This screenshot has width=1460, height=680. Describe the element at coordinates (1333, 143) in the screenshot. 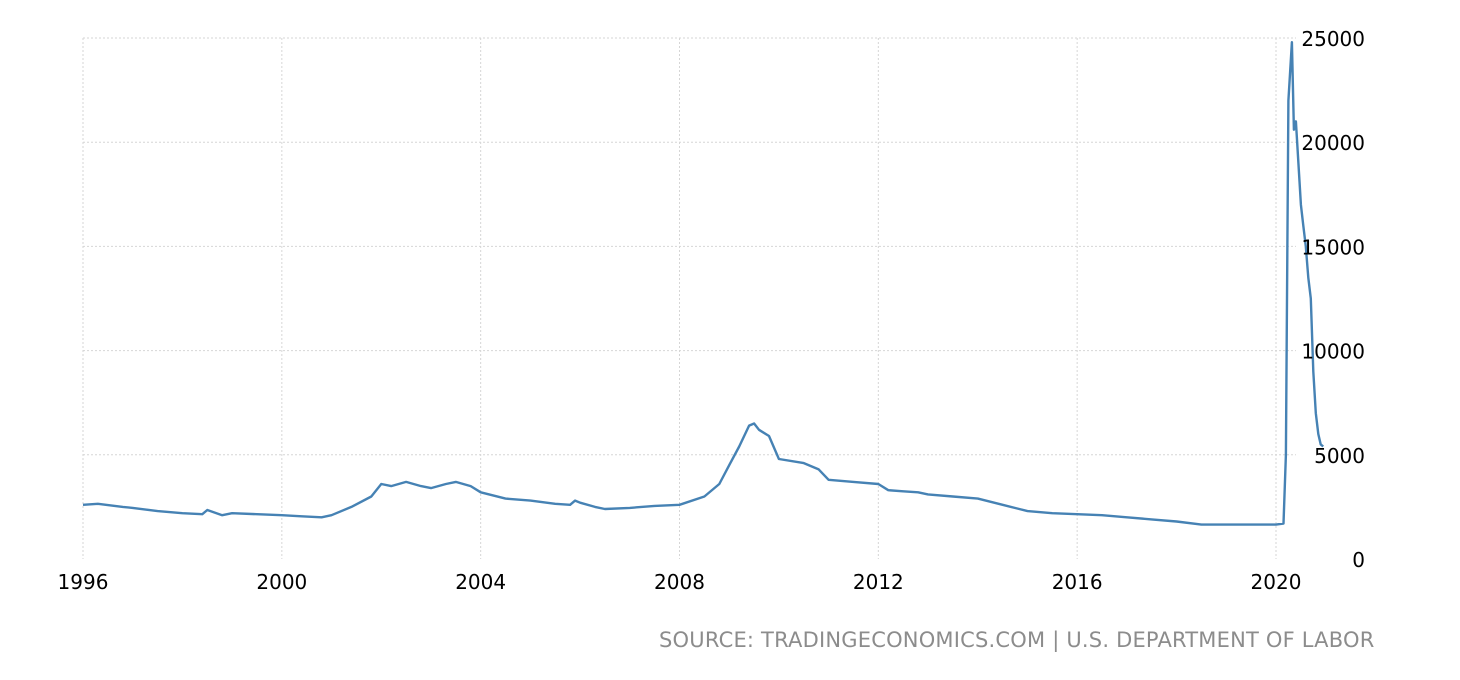

I see `y-tick-label: 20000` at that location.